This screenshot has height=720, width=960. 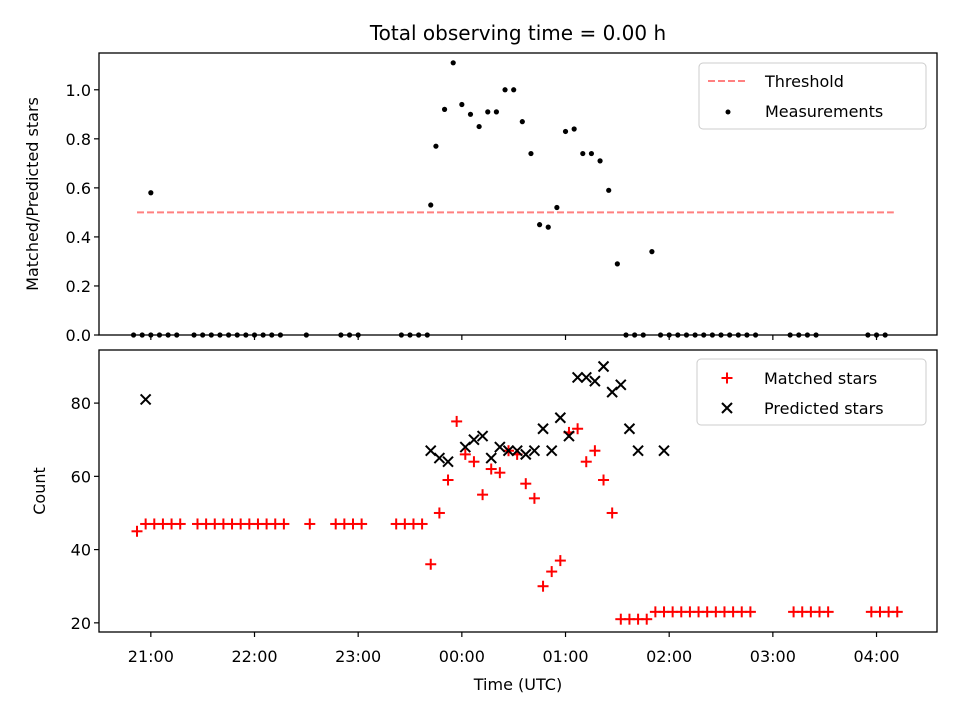 I want to click on count-x-tick-label: 21:00, so click(x=151, y=656).